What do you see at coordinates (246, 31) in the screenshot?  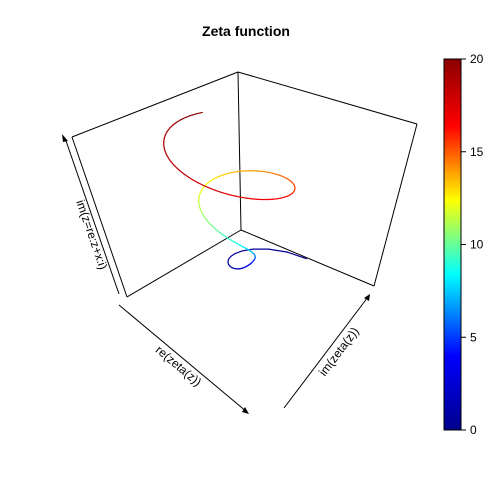 I see `chart-title: Zeta function` at bounding box center [246, 31].